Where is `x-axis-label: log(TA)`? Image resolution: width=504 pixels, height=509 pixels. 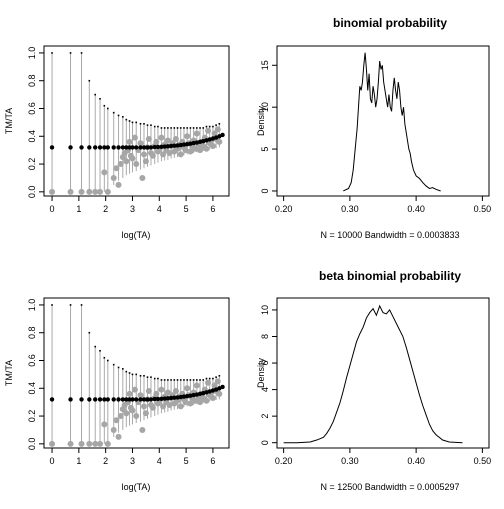
x-axis-label: log(TA) is located at coordinates (136, 235).